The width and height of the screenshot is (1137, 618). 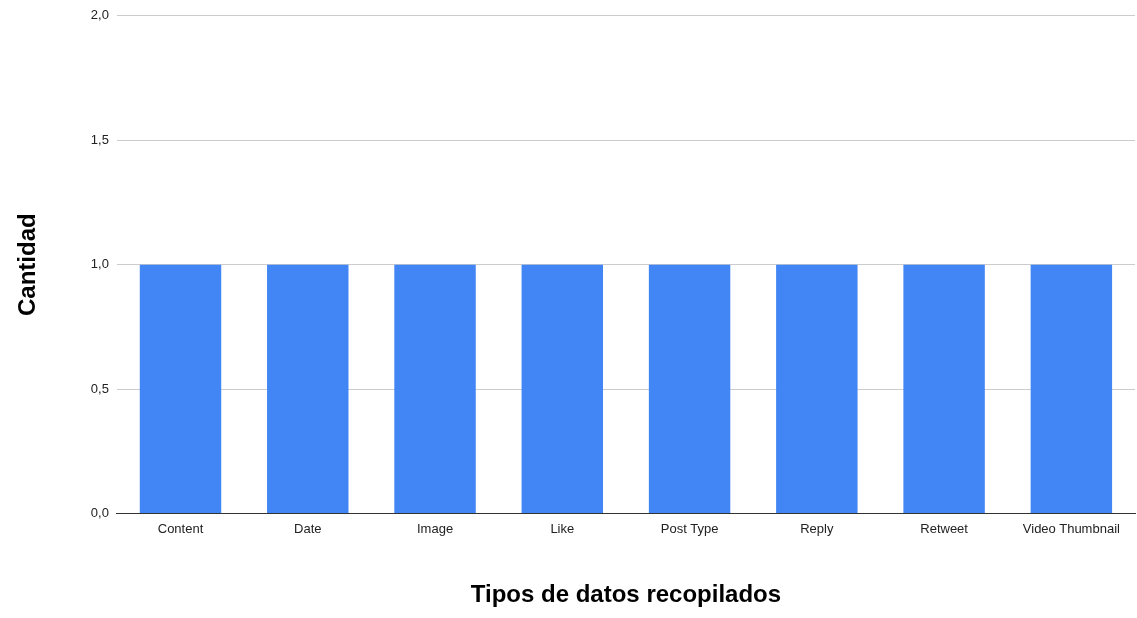 What do you see at coordinates (99, 264) in the screenshot?
I see `y-tick-label: 1,0` at bounding box center [99, 264].